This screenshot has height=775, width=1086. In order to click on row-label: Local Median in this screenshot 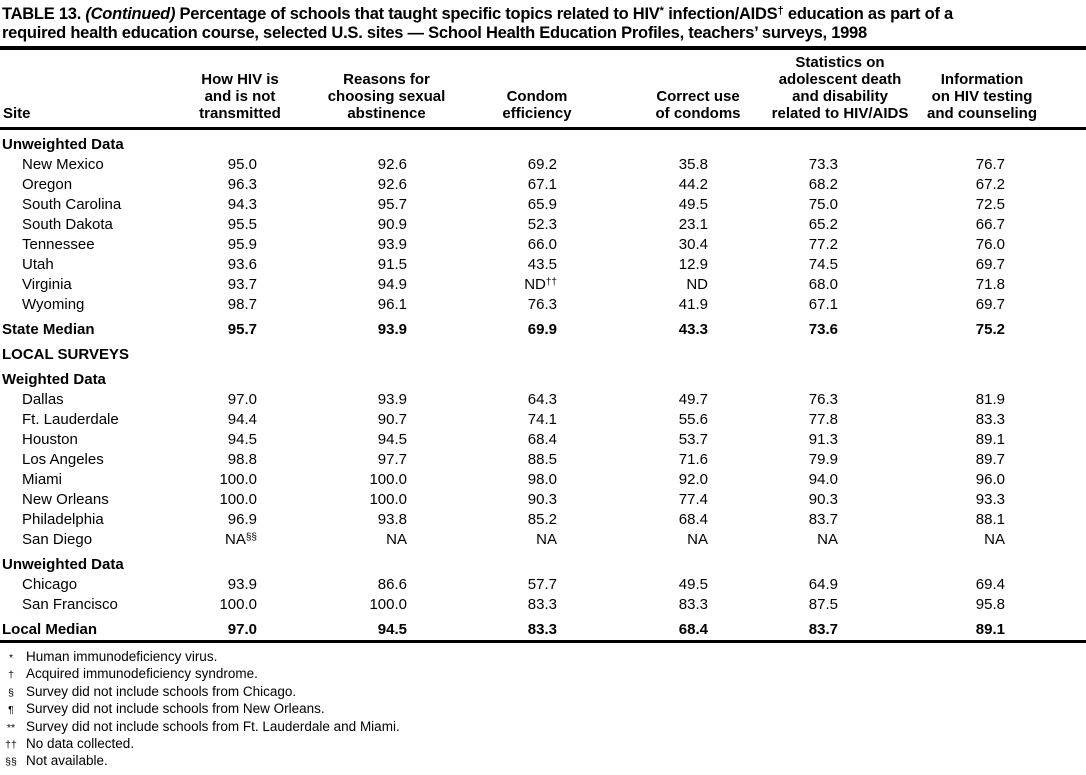, I will do `click(50, 629)`.